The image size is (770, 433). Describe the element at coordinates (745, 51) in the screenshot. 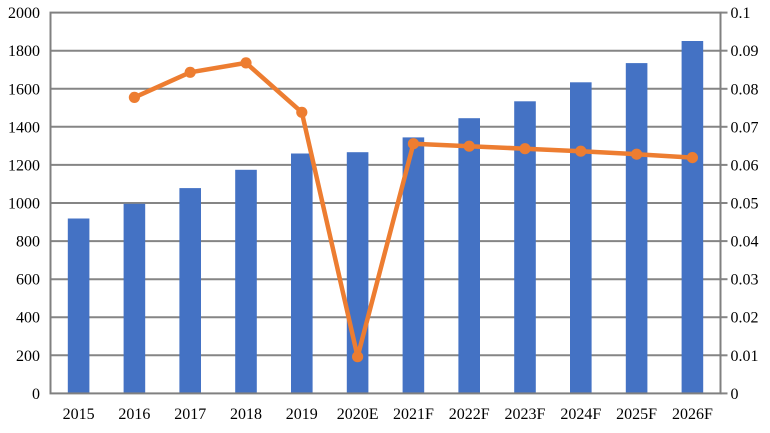

I see `svg-text: 0.09` at that location.